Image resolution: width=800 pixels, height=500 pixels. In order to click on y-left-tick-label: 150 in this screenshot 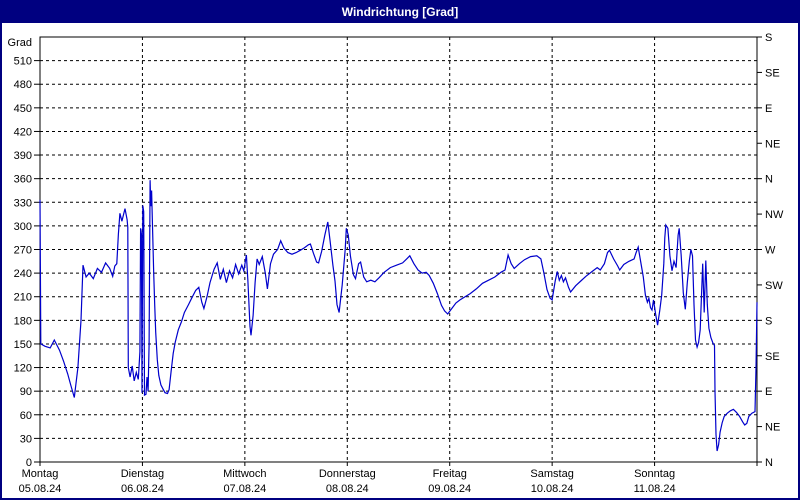, I will do `click(23, 345)`.